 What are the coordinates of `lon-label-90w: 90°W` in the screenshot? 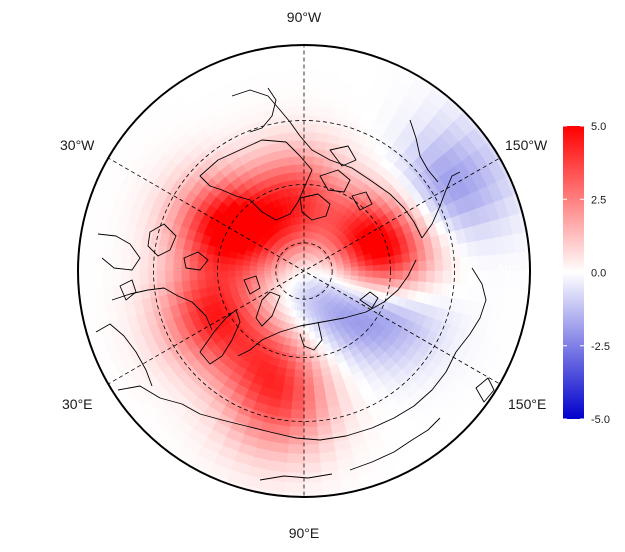 It's located at (304, 17).